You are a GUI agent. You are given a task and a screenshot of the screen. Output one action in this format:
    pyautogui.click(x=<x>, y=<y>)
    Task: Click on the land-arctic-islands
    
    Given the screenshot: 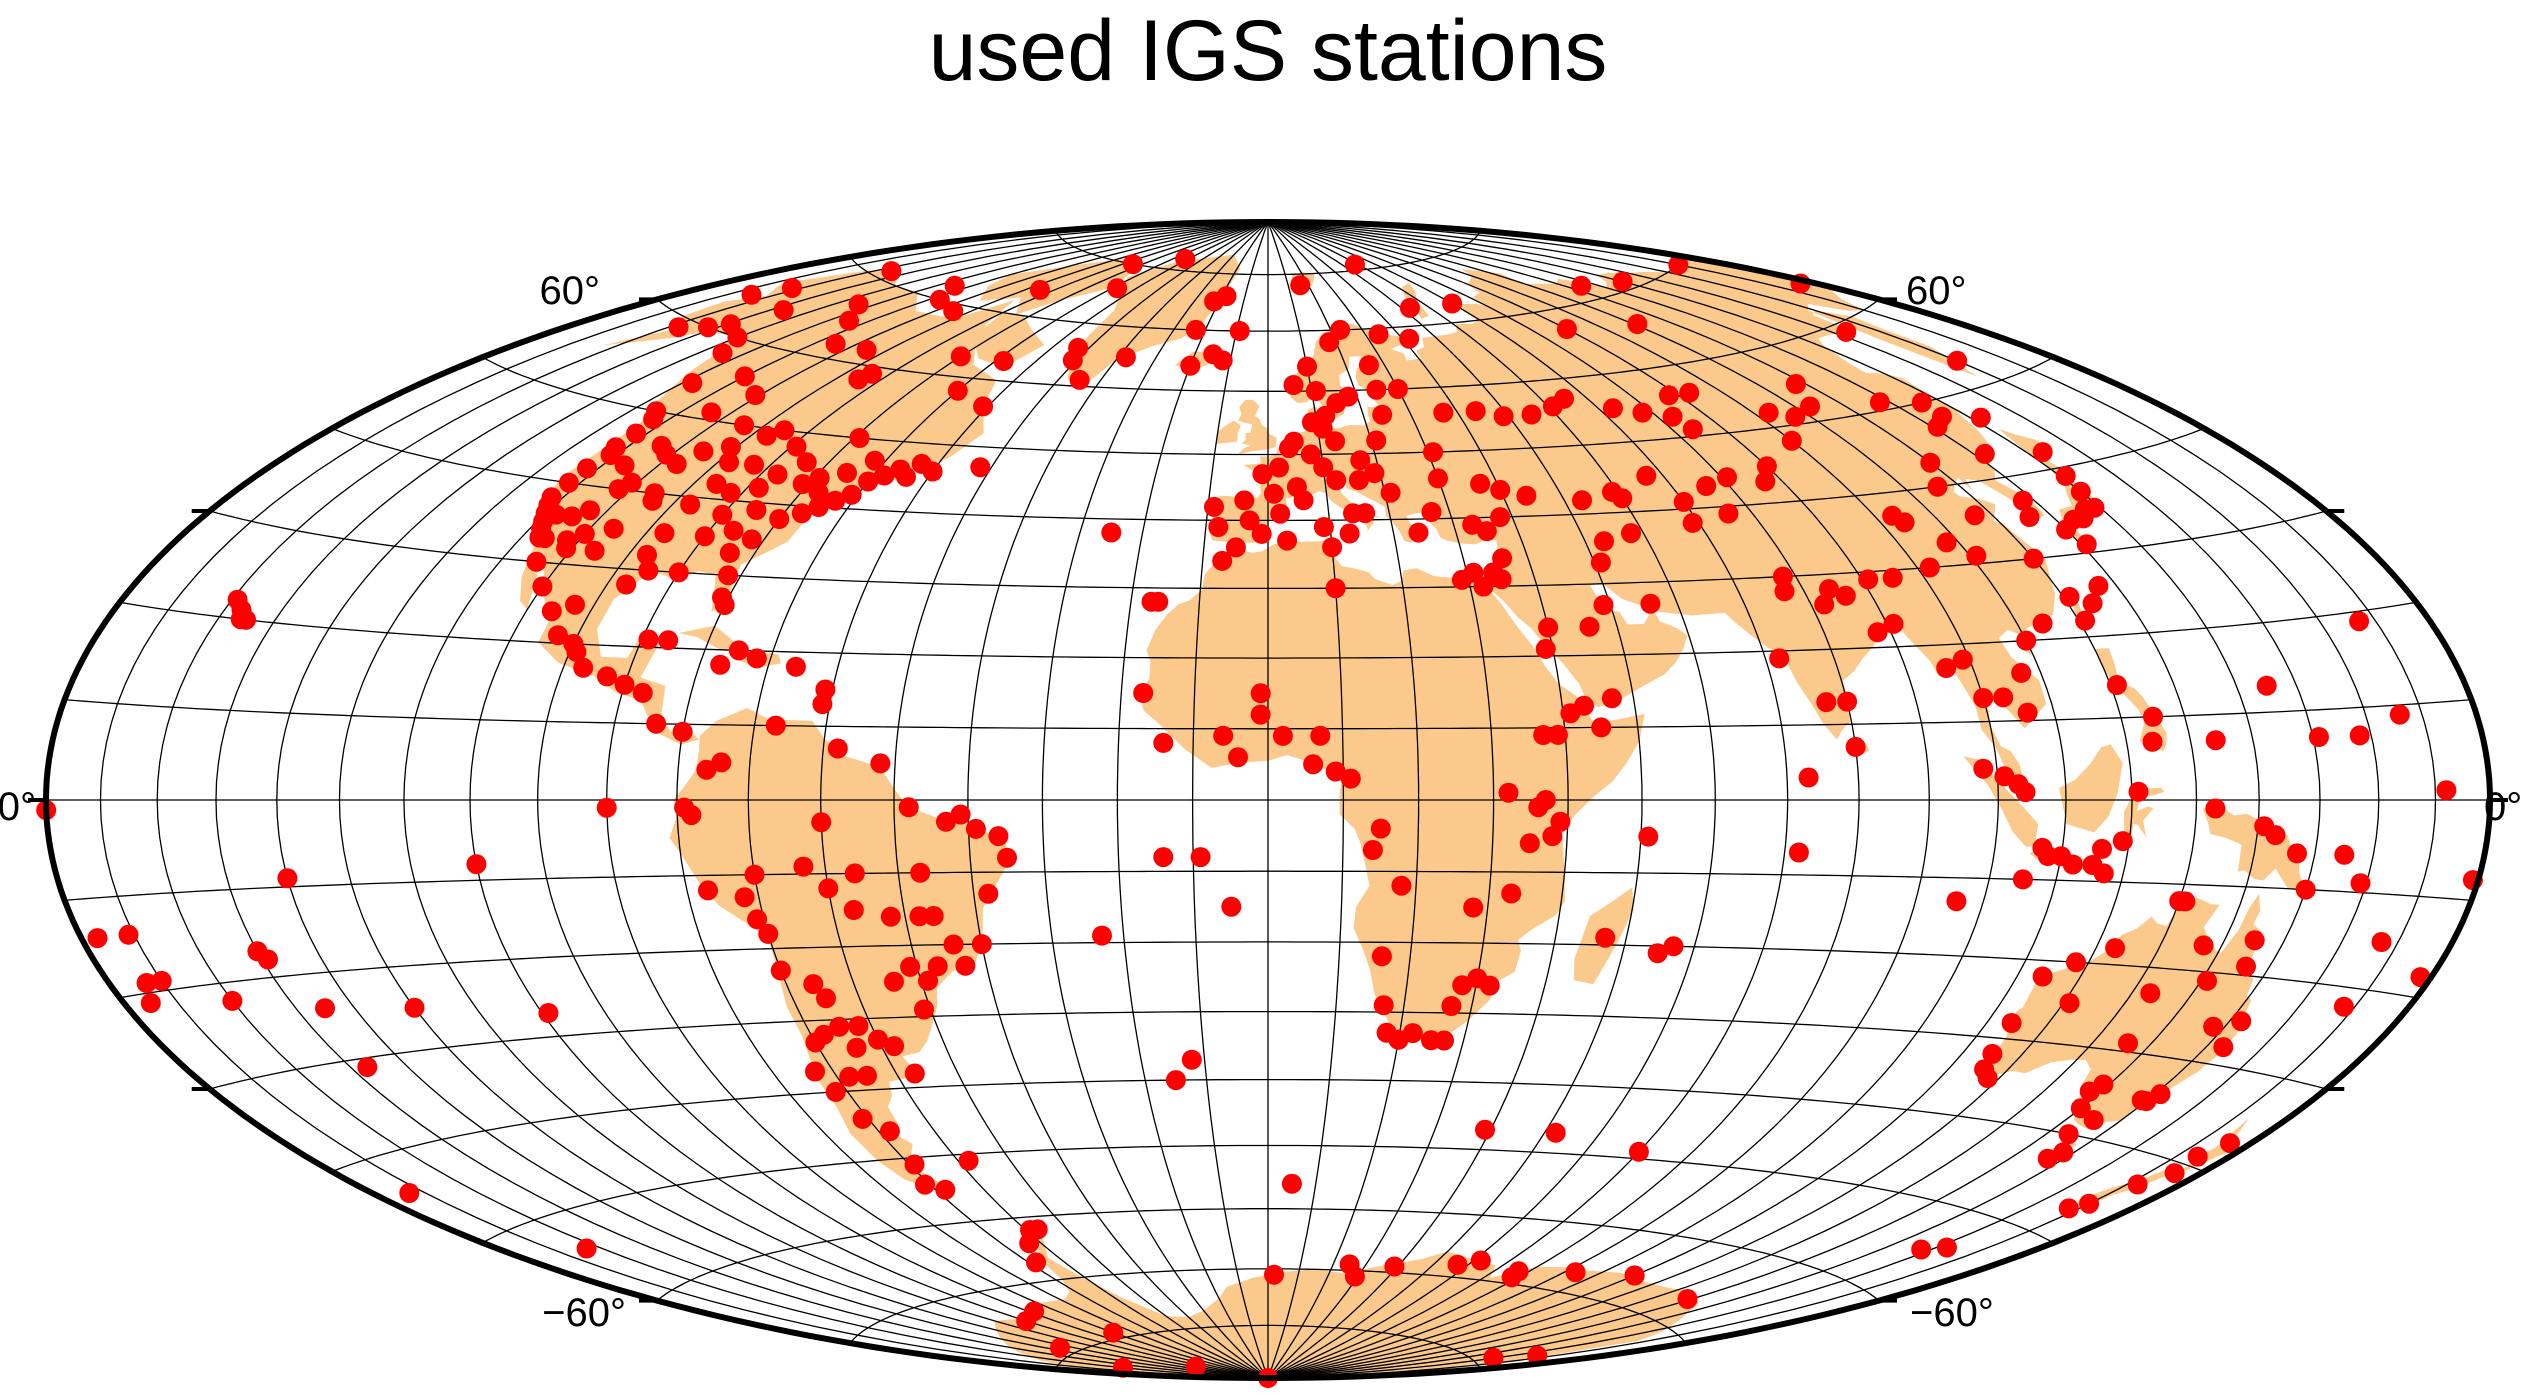 What is the action you would take?
    pyautogui.click(x=1059, y=286)
    